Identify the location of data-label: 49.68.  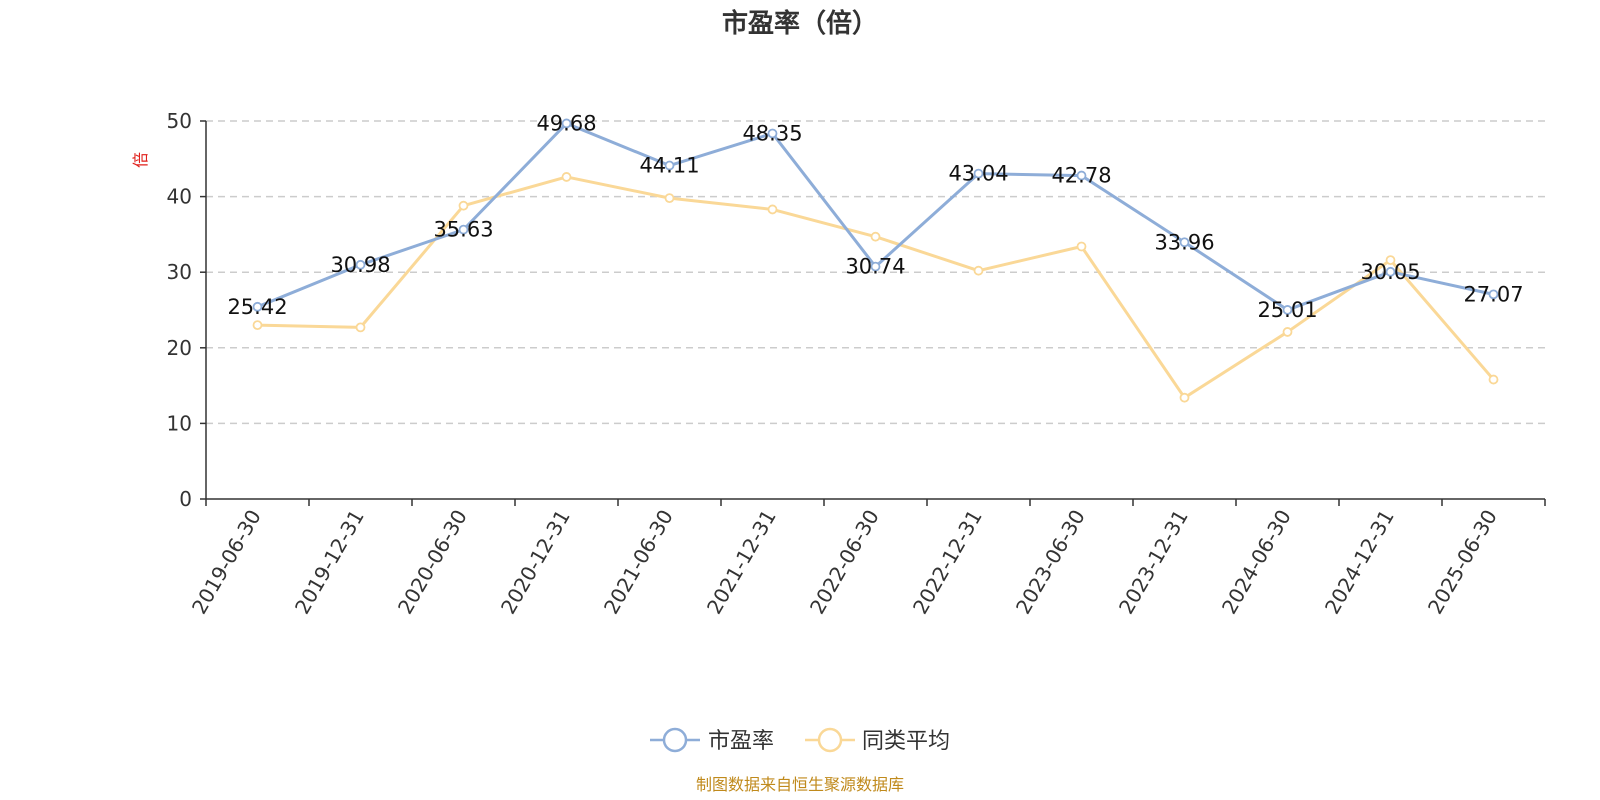
(566, 123).